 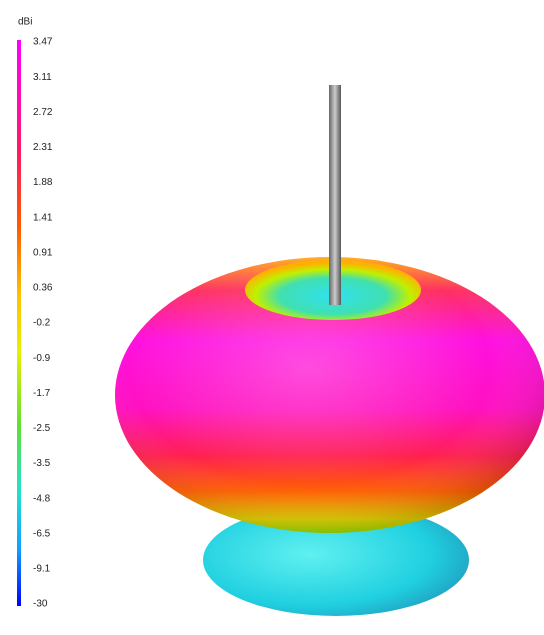 What do you see at coordinates (43, 217) in the screenshot?
I see `colorbar-label: 1.41` at bounding box center [43, 217].